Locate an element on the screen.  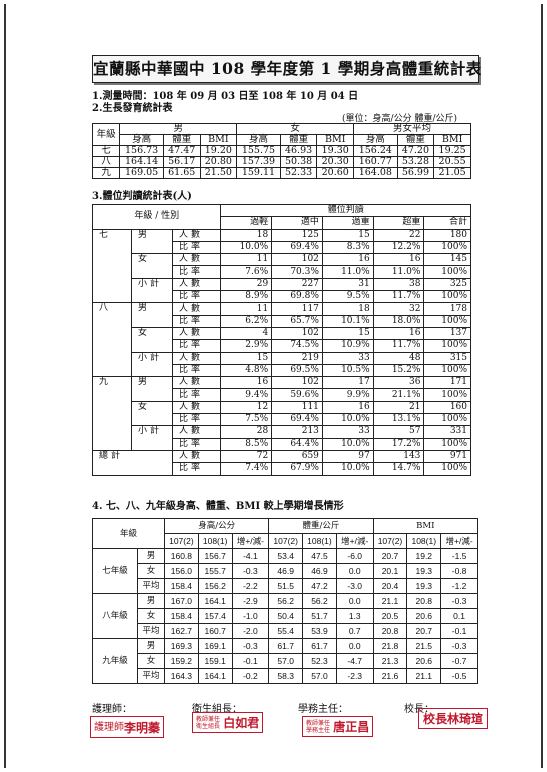
value-cell: 20.1 is located at coordinates (390, 571).